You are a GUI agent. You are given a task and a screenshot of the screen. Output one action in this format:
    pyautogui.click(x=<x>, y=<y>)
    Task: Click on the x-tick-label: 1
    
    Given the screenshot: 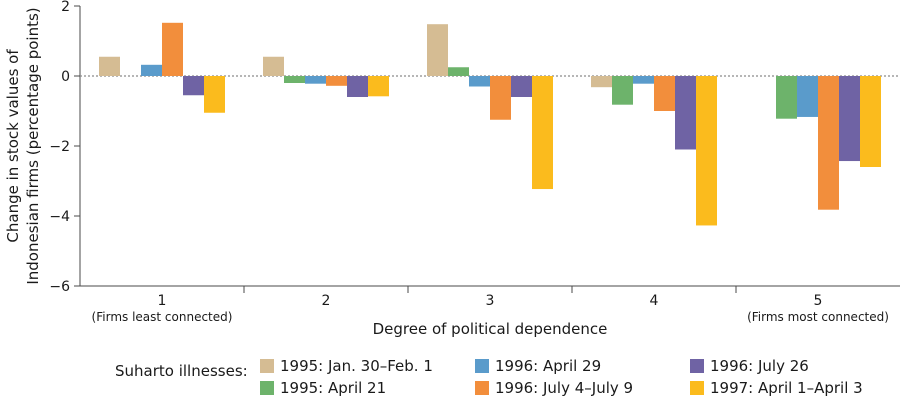 What is the action you would take?
    pyautogui.click(x=162, y=301)
    